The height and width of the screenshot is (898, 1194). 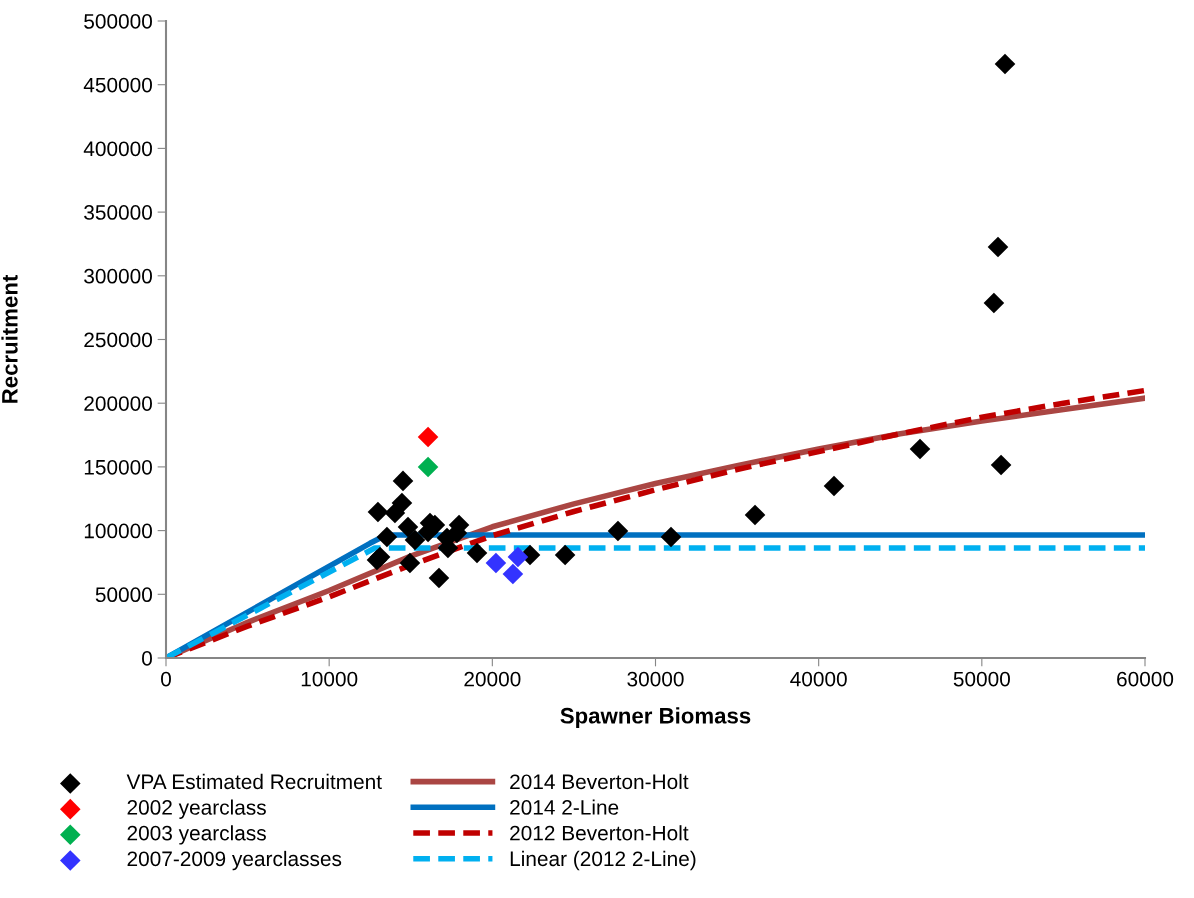 I want to click on x-axis-title: Spawner Biomass, so click(x=655, y=717).